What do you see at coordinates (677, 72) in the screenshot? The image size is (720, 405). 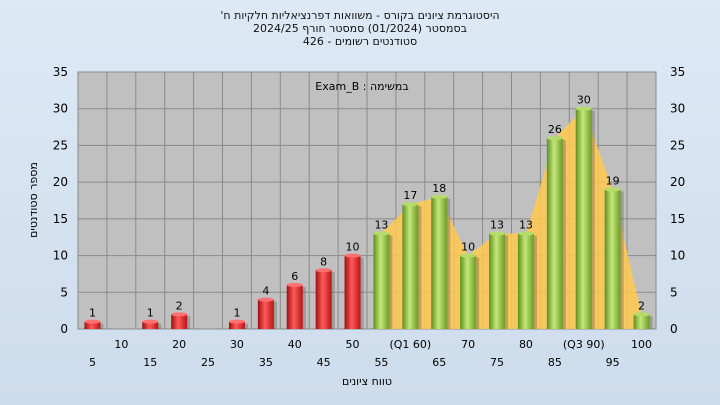 I see `y-tick-label-right: 35` at bounding box center [677, 72].